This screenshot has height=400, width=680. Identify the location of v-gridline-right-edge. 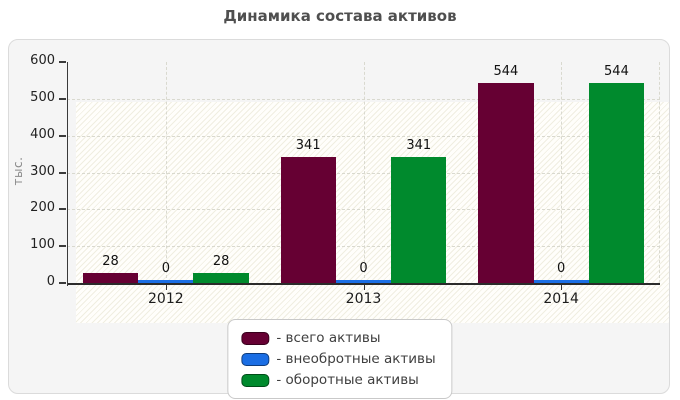
(659, 172).